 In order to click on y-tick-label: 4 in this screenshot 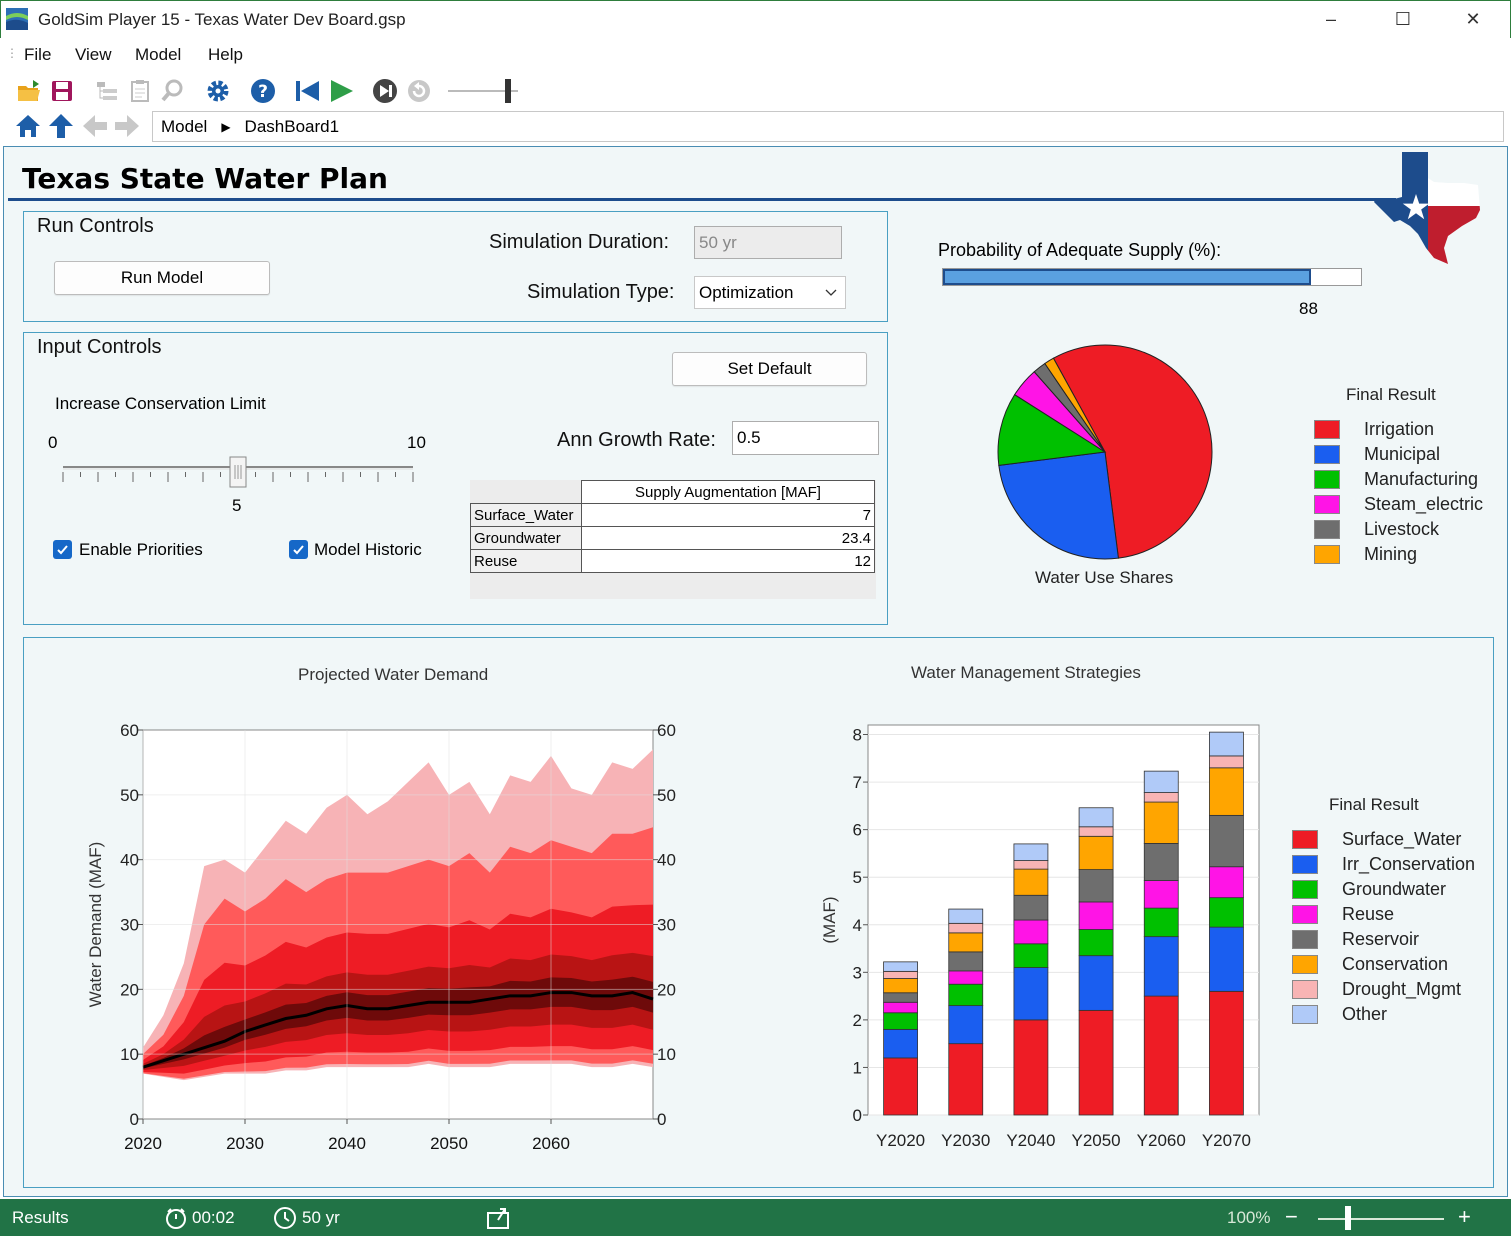, I will do `click(857, 925)`.